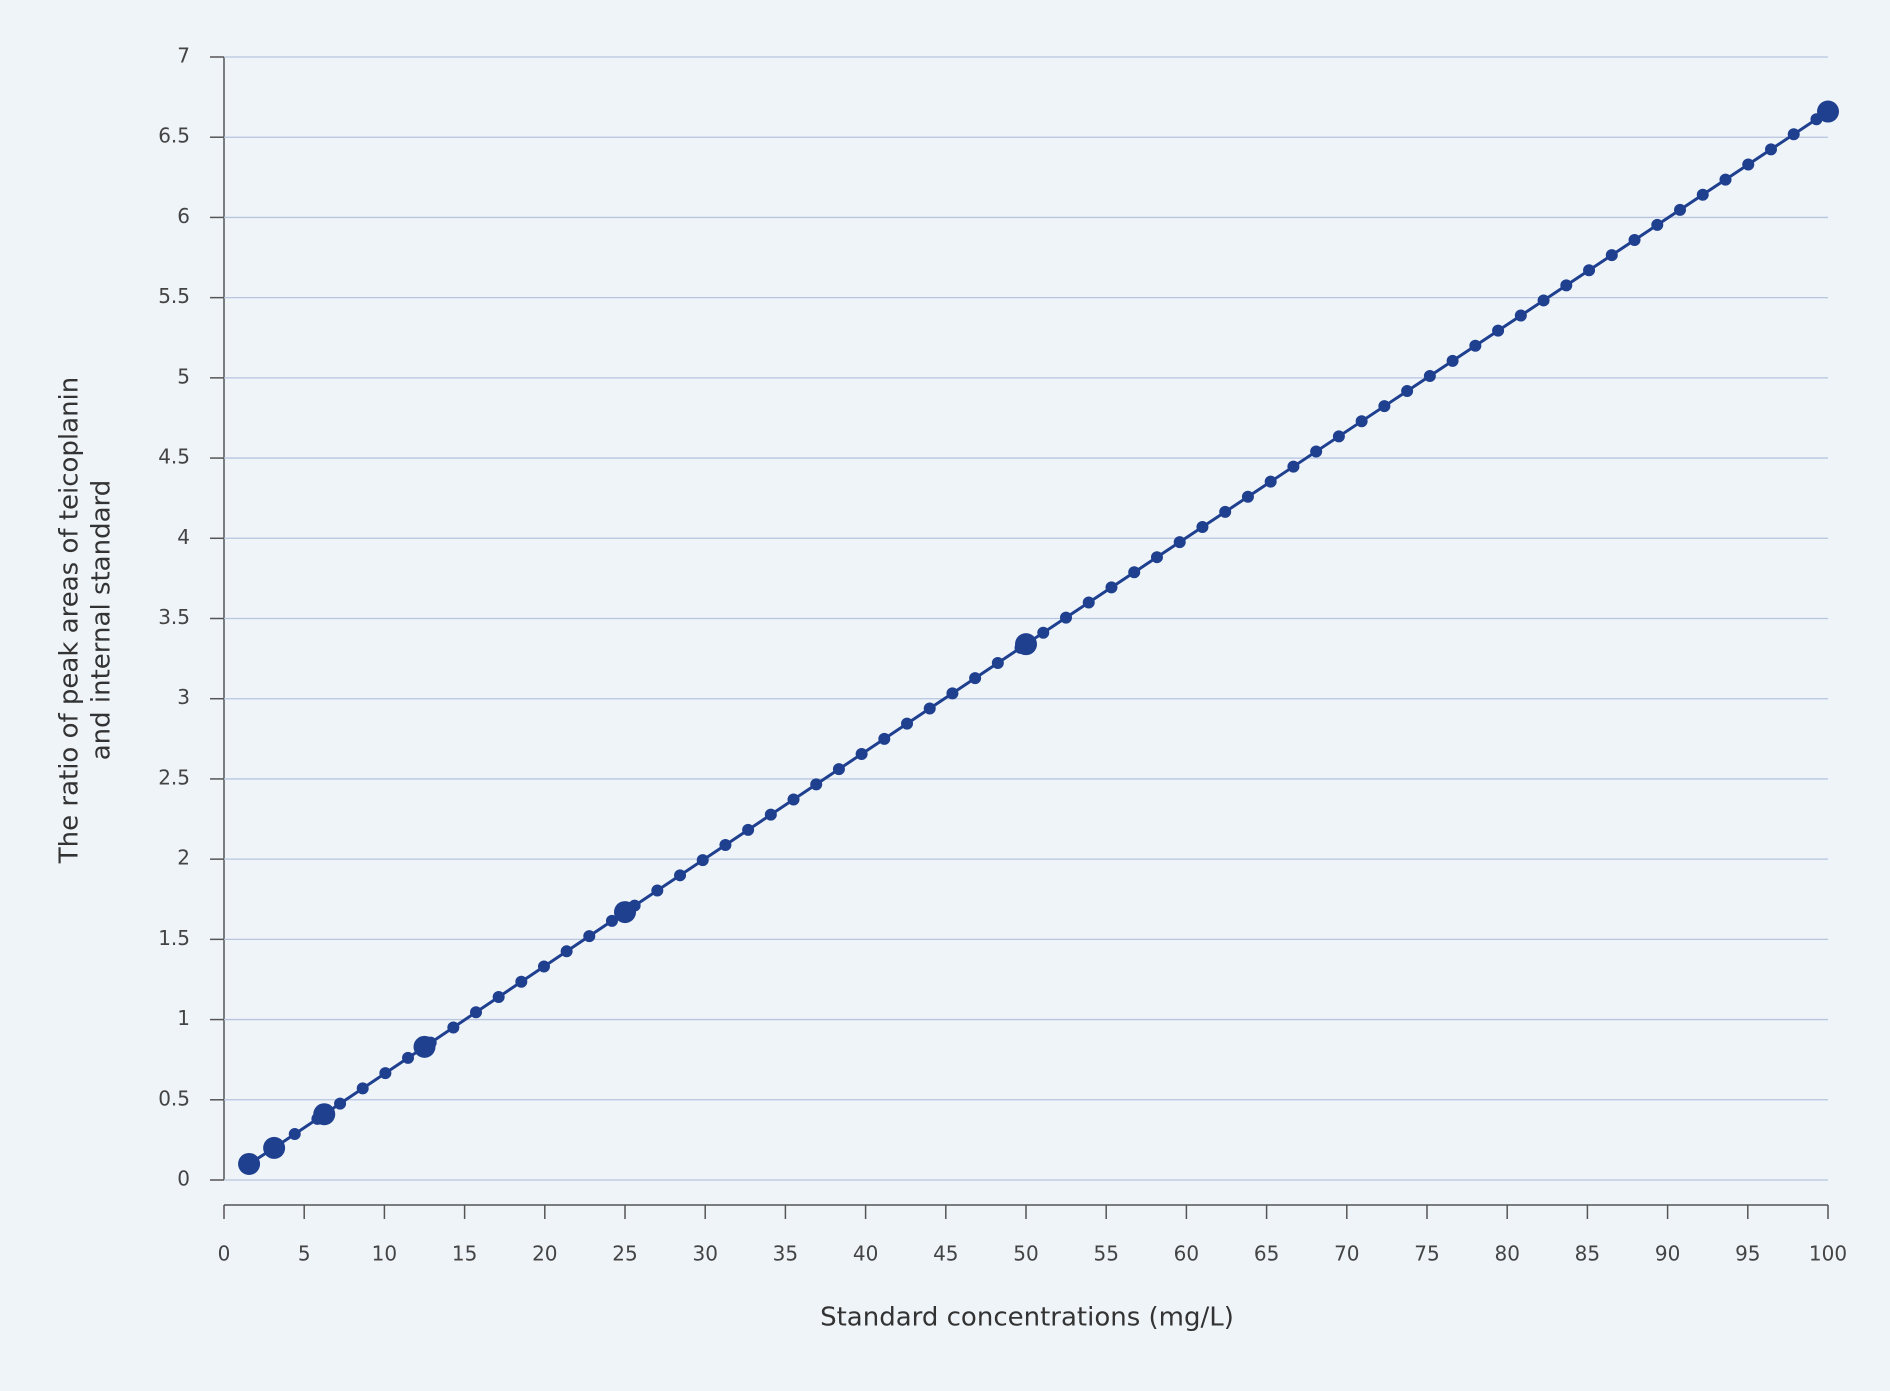  What do you see at coordinates (183, 376) in the screenshot?
I see `y-tick-label: 5` at bounding box center [183, 376].